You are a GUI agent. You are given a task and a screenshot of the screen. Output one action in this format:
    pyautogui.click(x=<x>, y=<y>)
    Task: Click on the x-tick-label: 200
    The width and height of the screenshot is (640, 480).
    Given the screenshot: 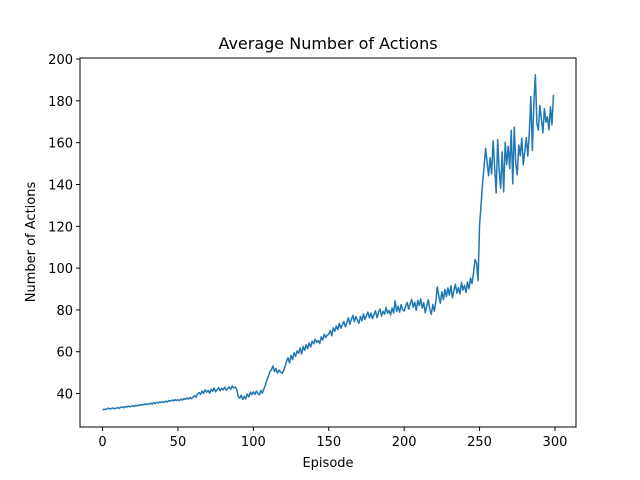 What is the action you would take?
    pyautogui.click(x=404, y=442)
    